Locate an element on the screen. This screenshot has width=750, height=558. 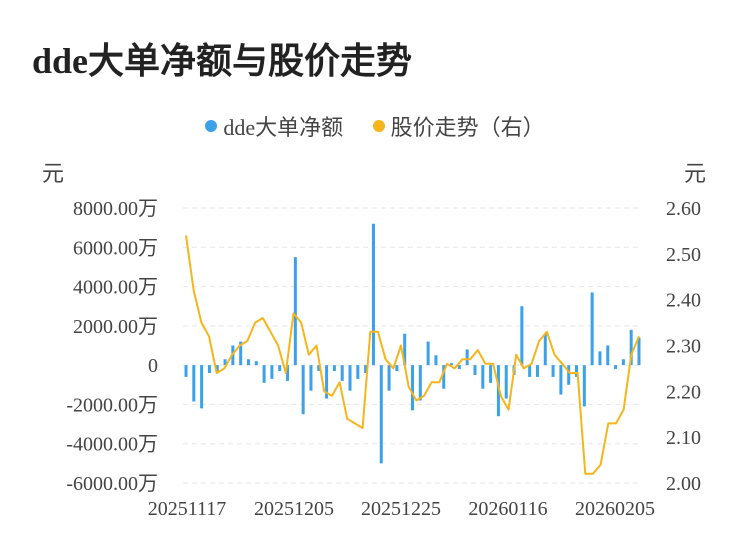
right-axis-tick-label: 2.00 is located at coordinates (683, 484).